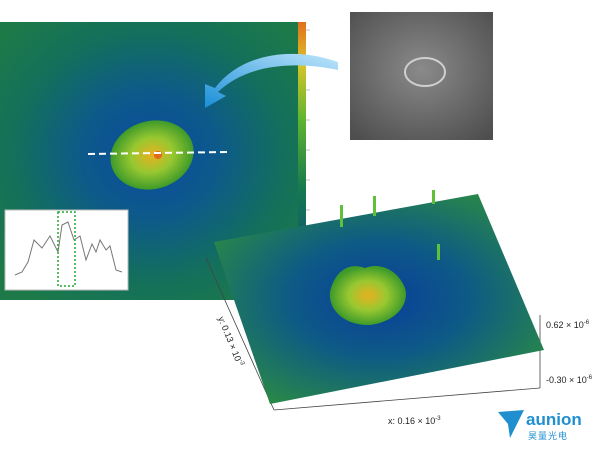 The height and width of the screenshot is (450, 606). I want to click on y-axis-label: y: 0.13 × 10-3, so click(230, 341).